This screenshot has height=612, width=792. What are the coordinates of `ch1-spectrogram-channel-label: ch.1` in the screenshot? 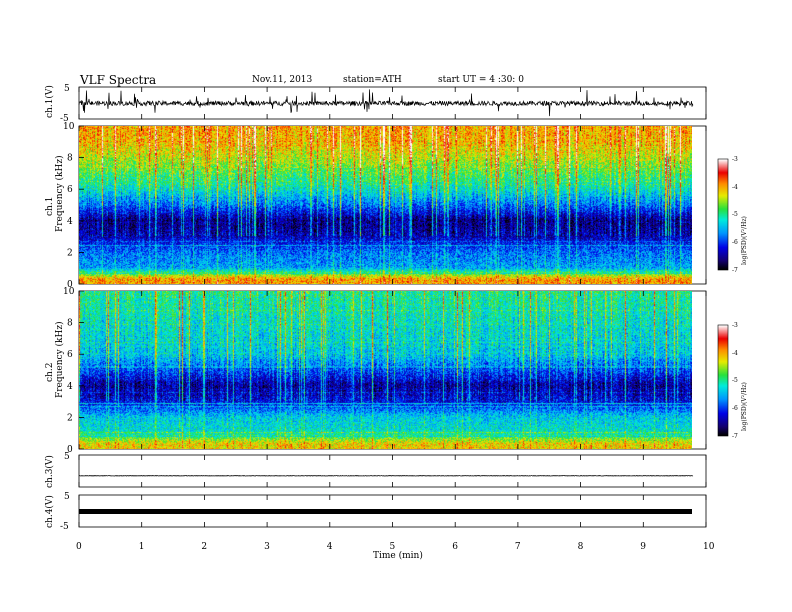 It's located at (50, 206).